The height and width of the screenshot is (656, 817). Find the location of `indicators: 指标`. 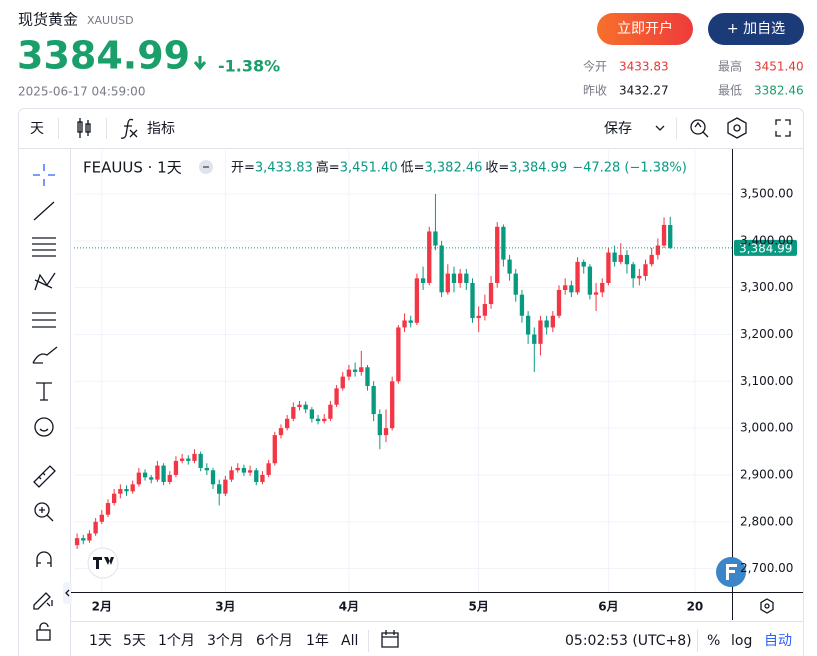

indicators: 指标 is located at coordinates (161, 129).